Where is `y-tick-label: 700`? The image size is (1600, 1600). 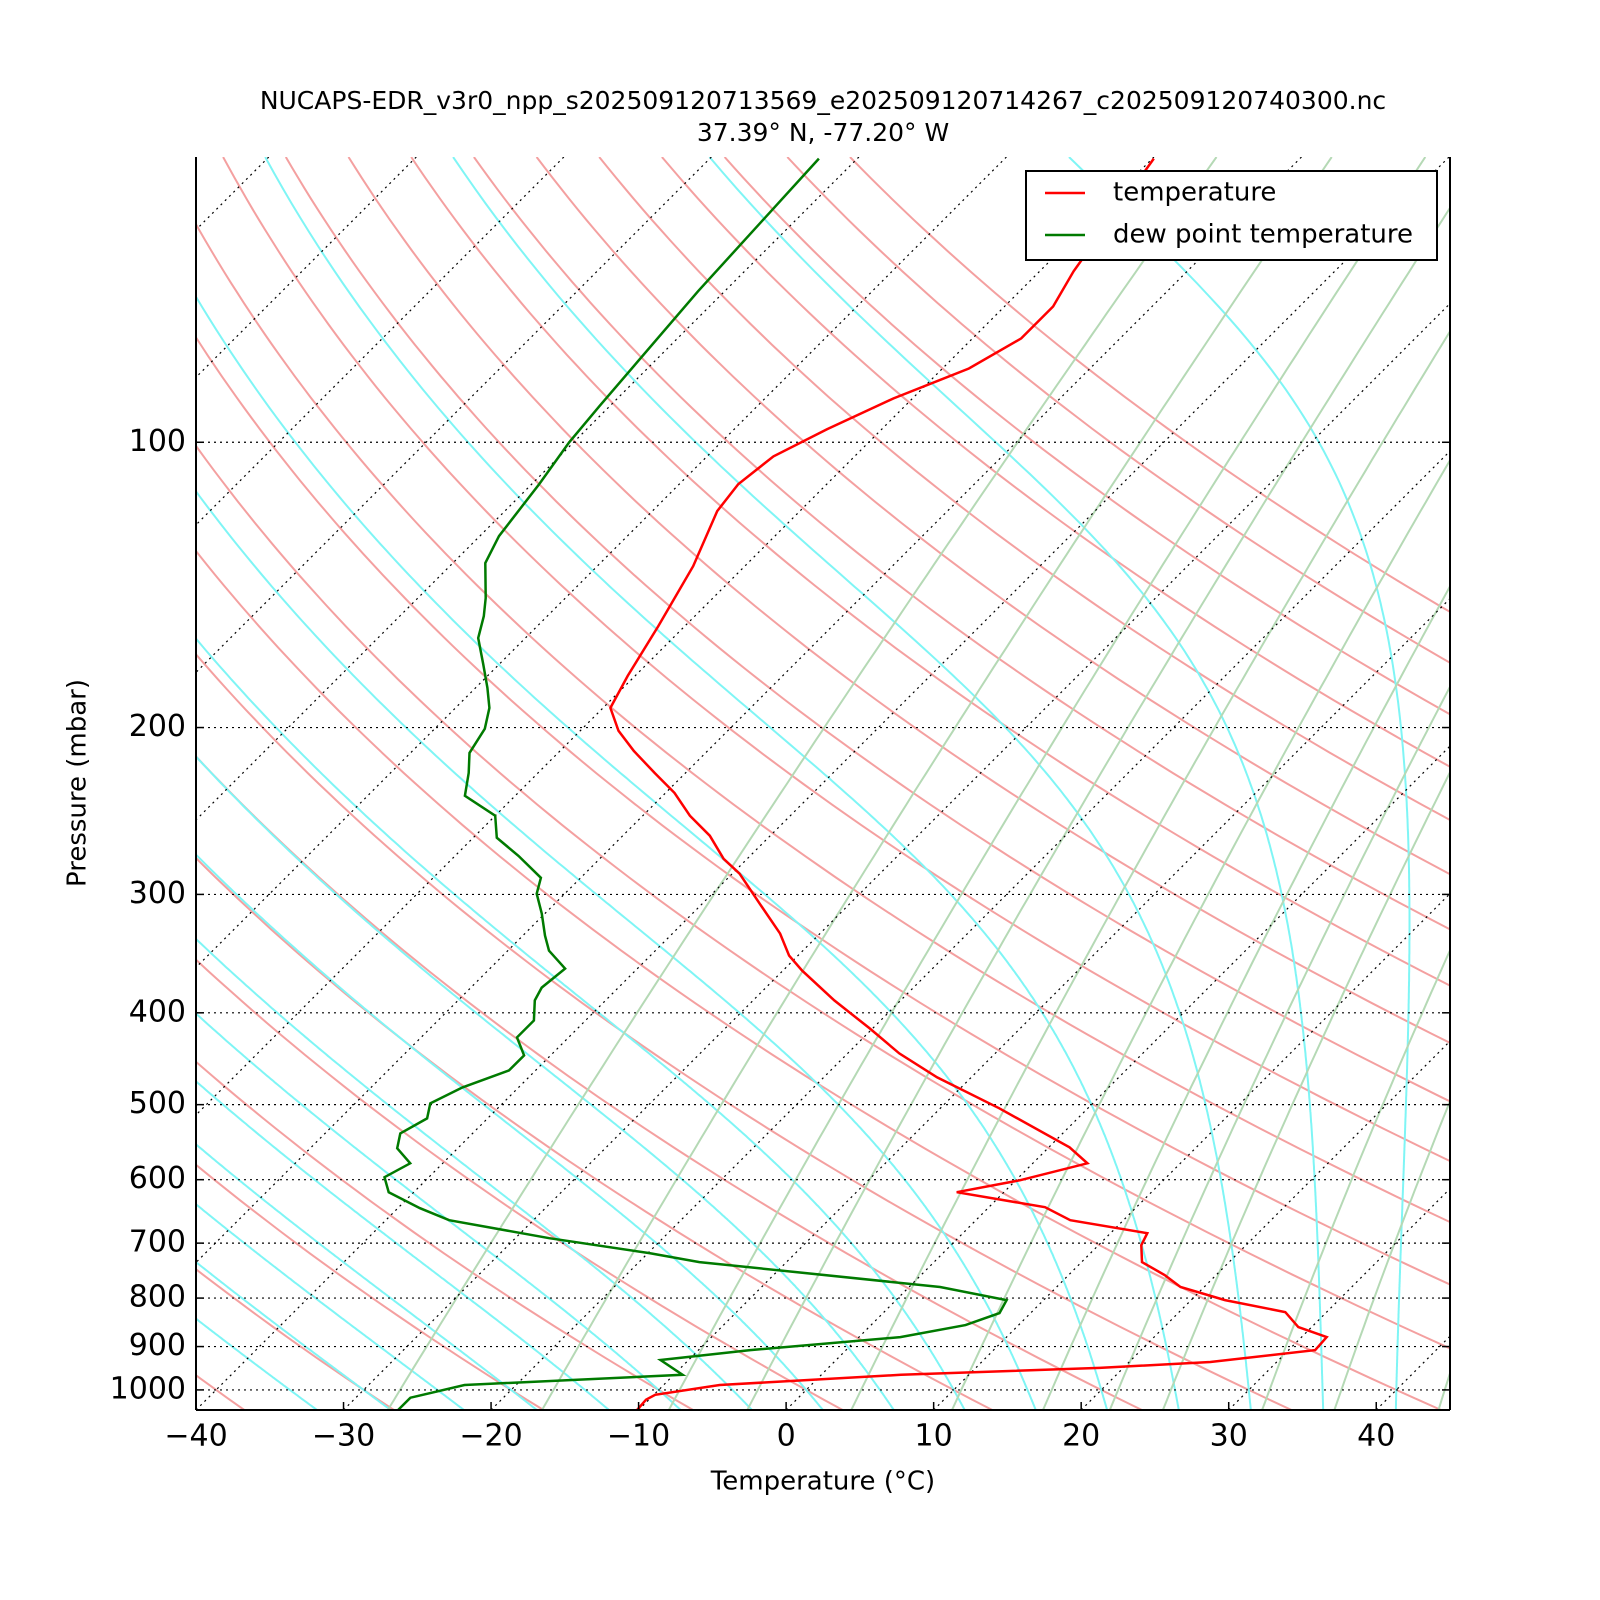 y-tick-label: 700 is located at coordinates (157, 1242).